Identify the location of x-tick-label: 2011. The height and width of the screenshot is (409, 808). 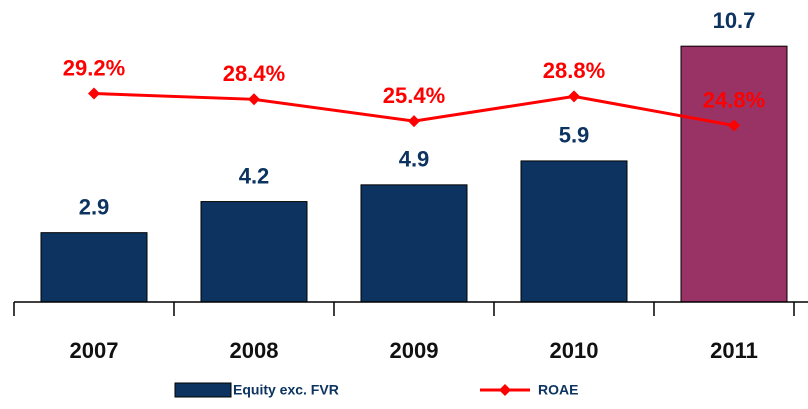
(734, 350).